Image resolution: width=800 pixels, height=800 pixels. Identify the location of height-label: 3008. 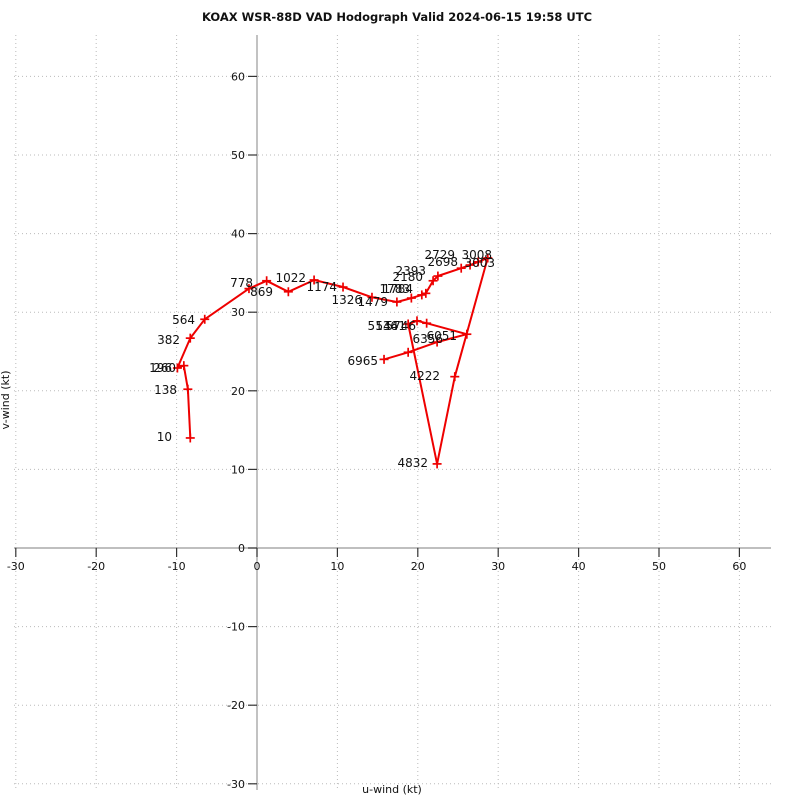
(476, 255).